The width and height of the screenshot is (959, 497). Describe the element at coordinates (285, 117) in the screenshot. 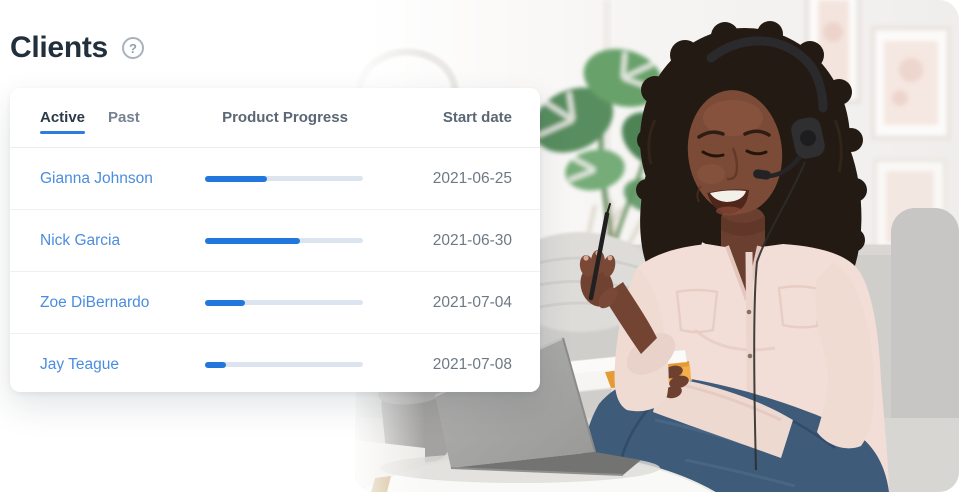

I see `column-header-progress: Product Progress` at that location.